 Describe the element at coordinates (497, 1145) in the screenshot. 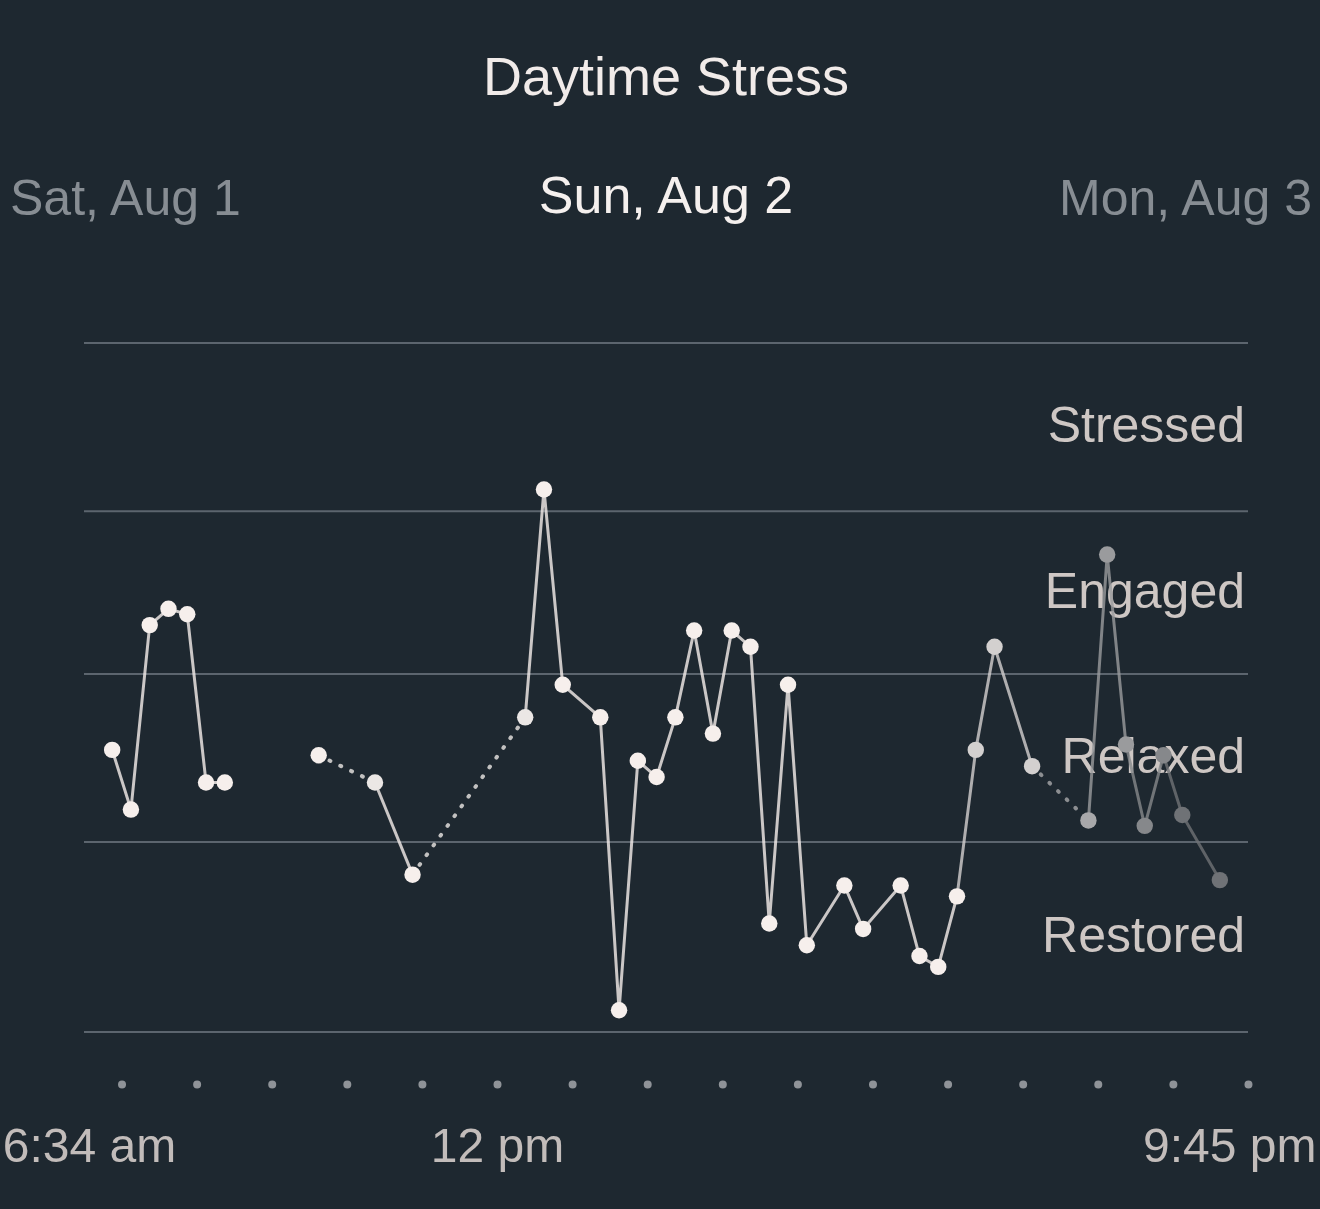

I see `x-tick-label: 12 pm` at that location.